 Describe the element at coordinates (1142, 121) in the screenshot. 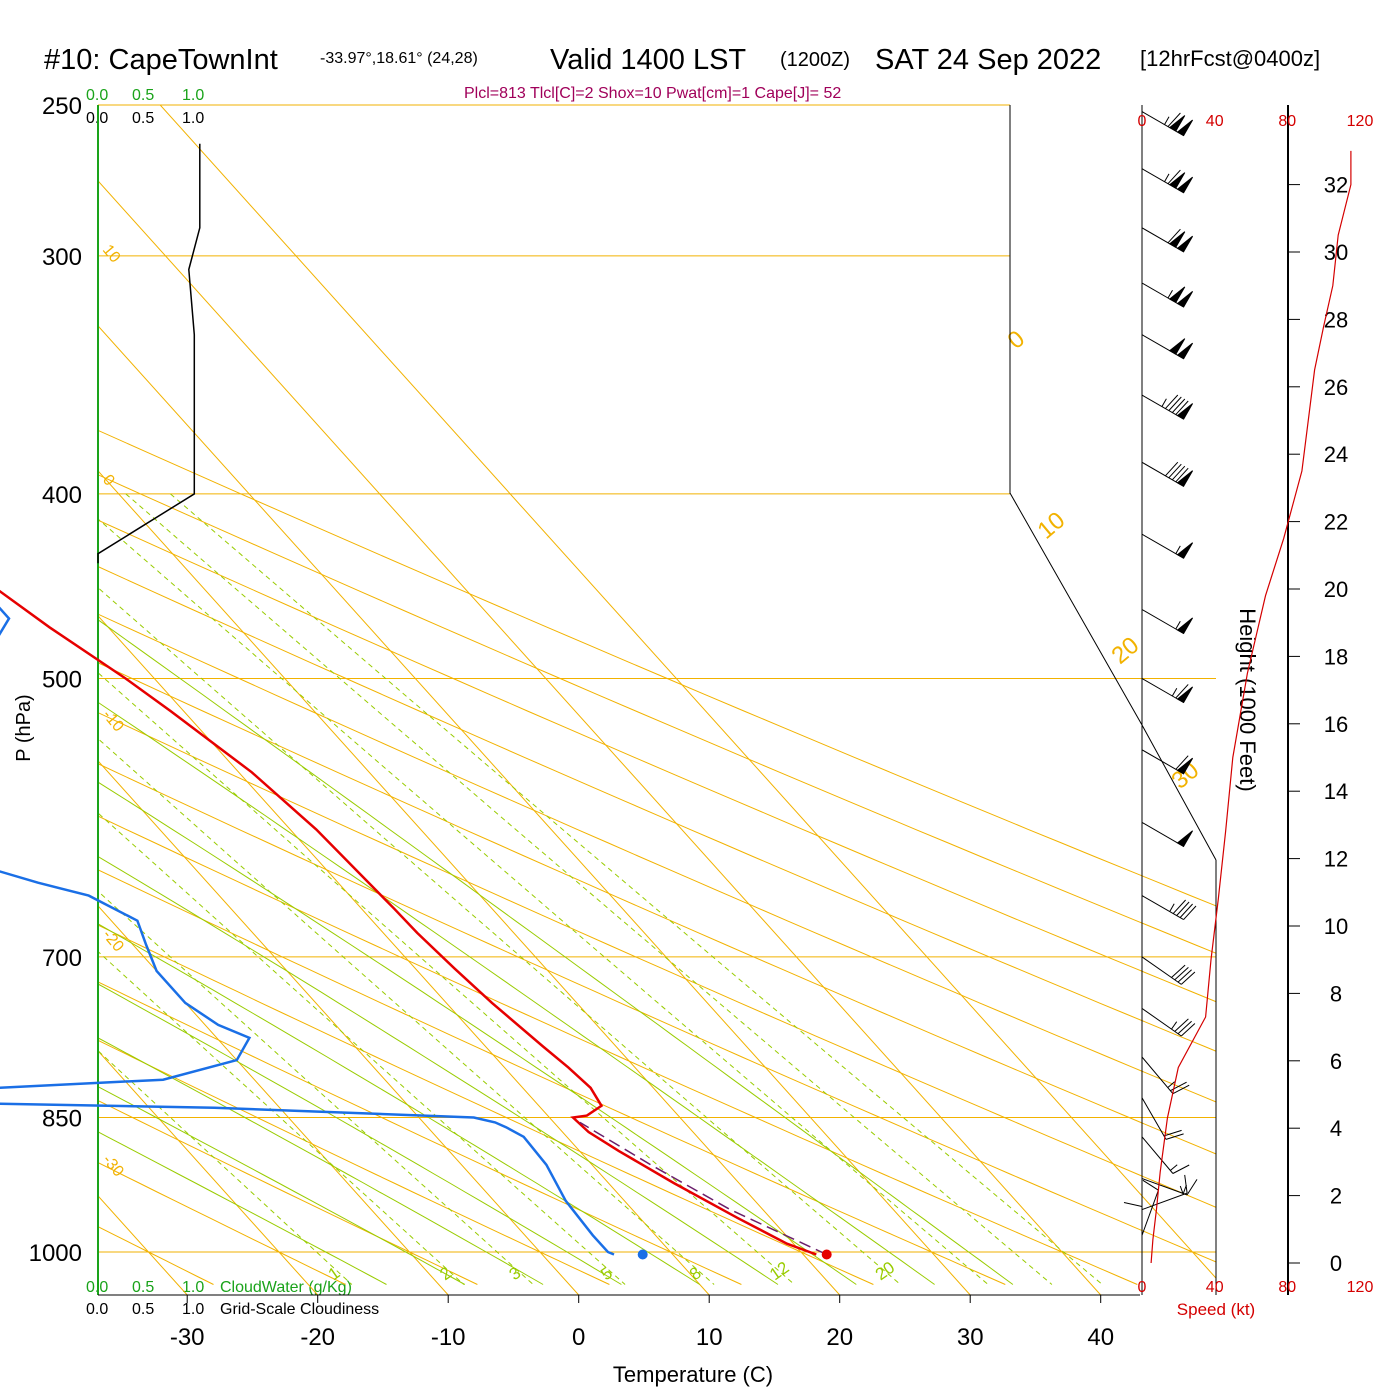

I see `speed-tick-label: 0` at that location.